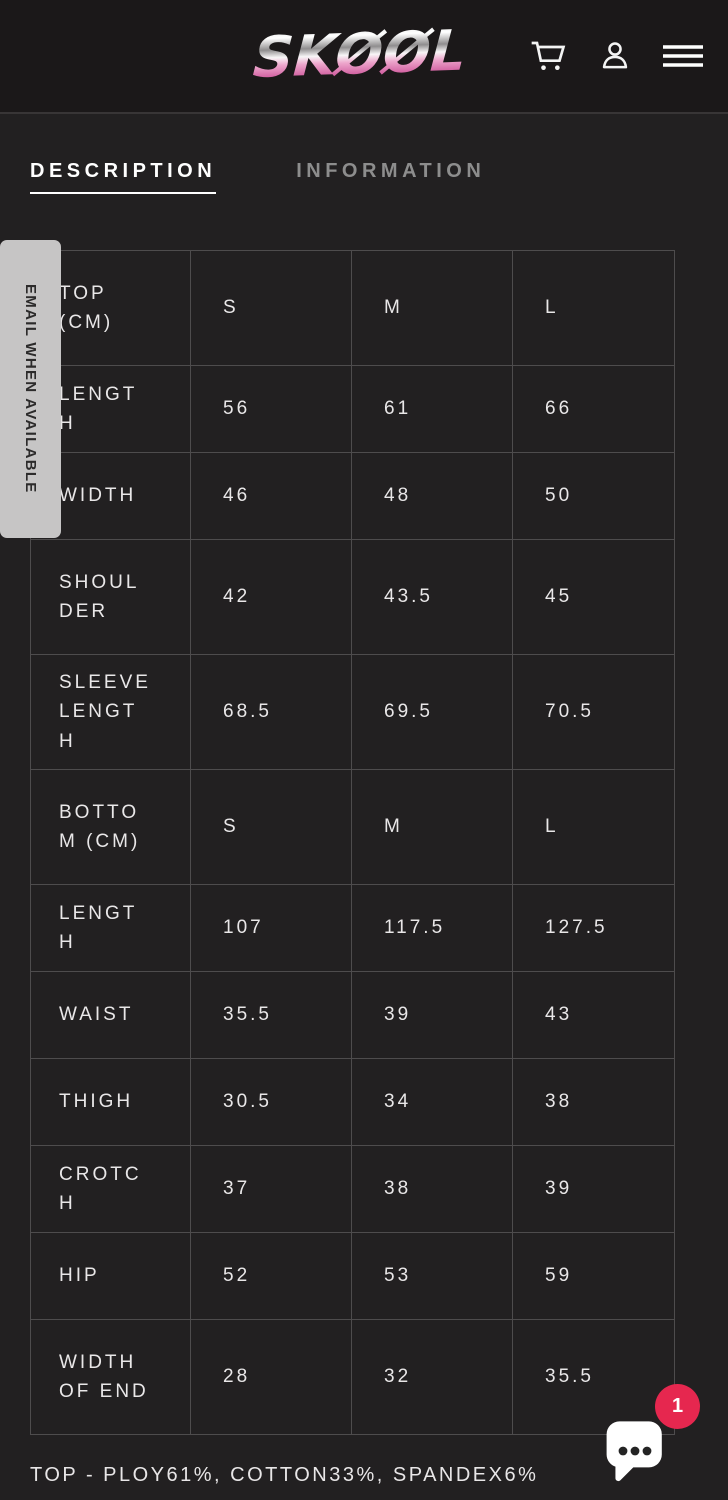  What do you see at coordinates (431, 928) in the screenshot?
I see `cell-value: 117.5` at bounding box center [431, 928].